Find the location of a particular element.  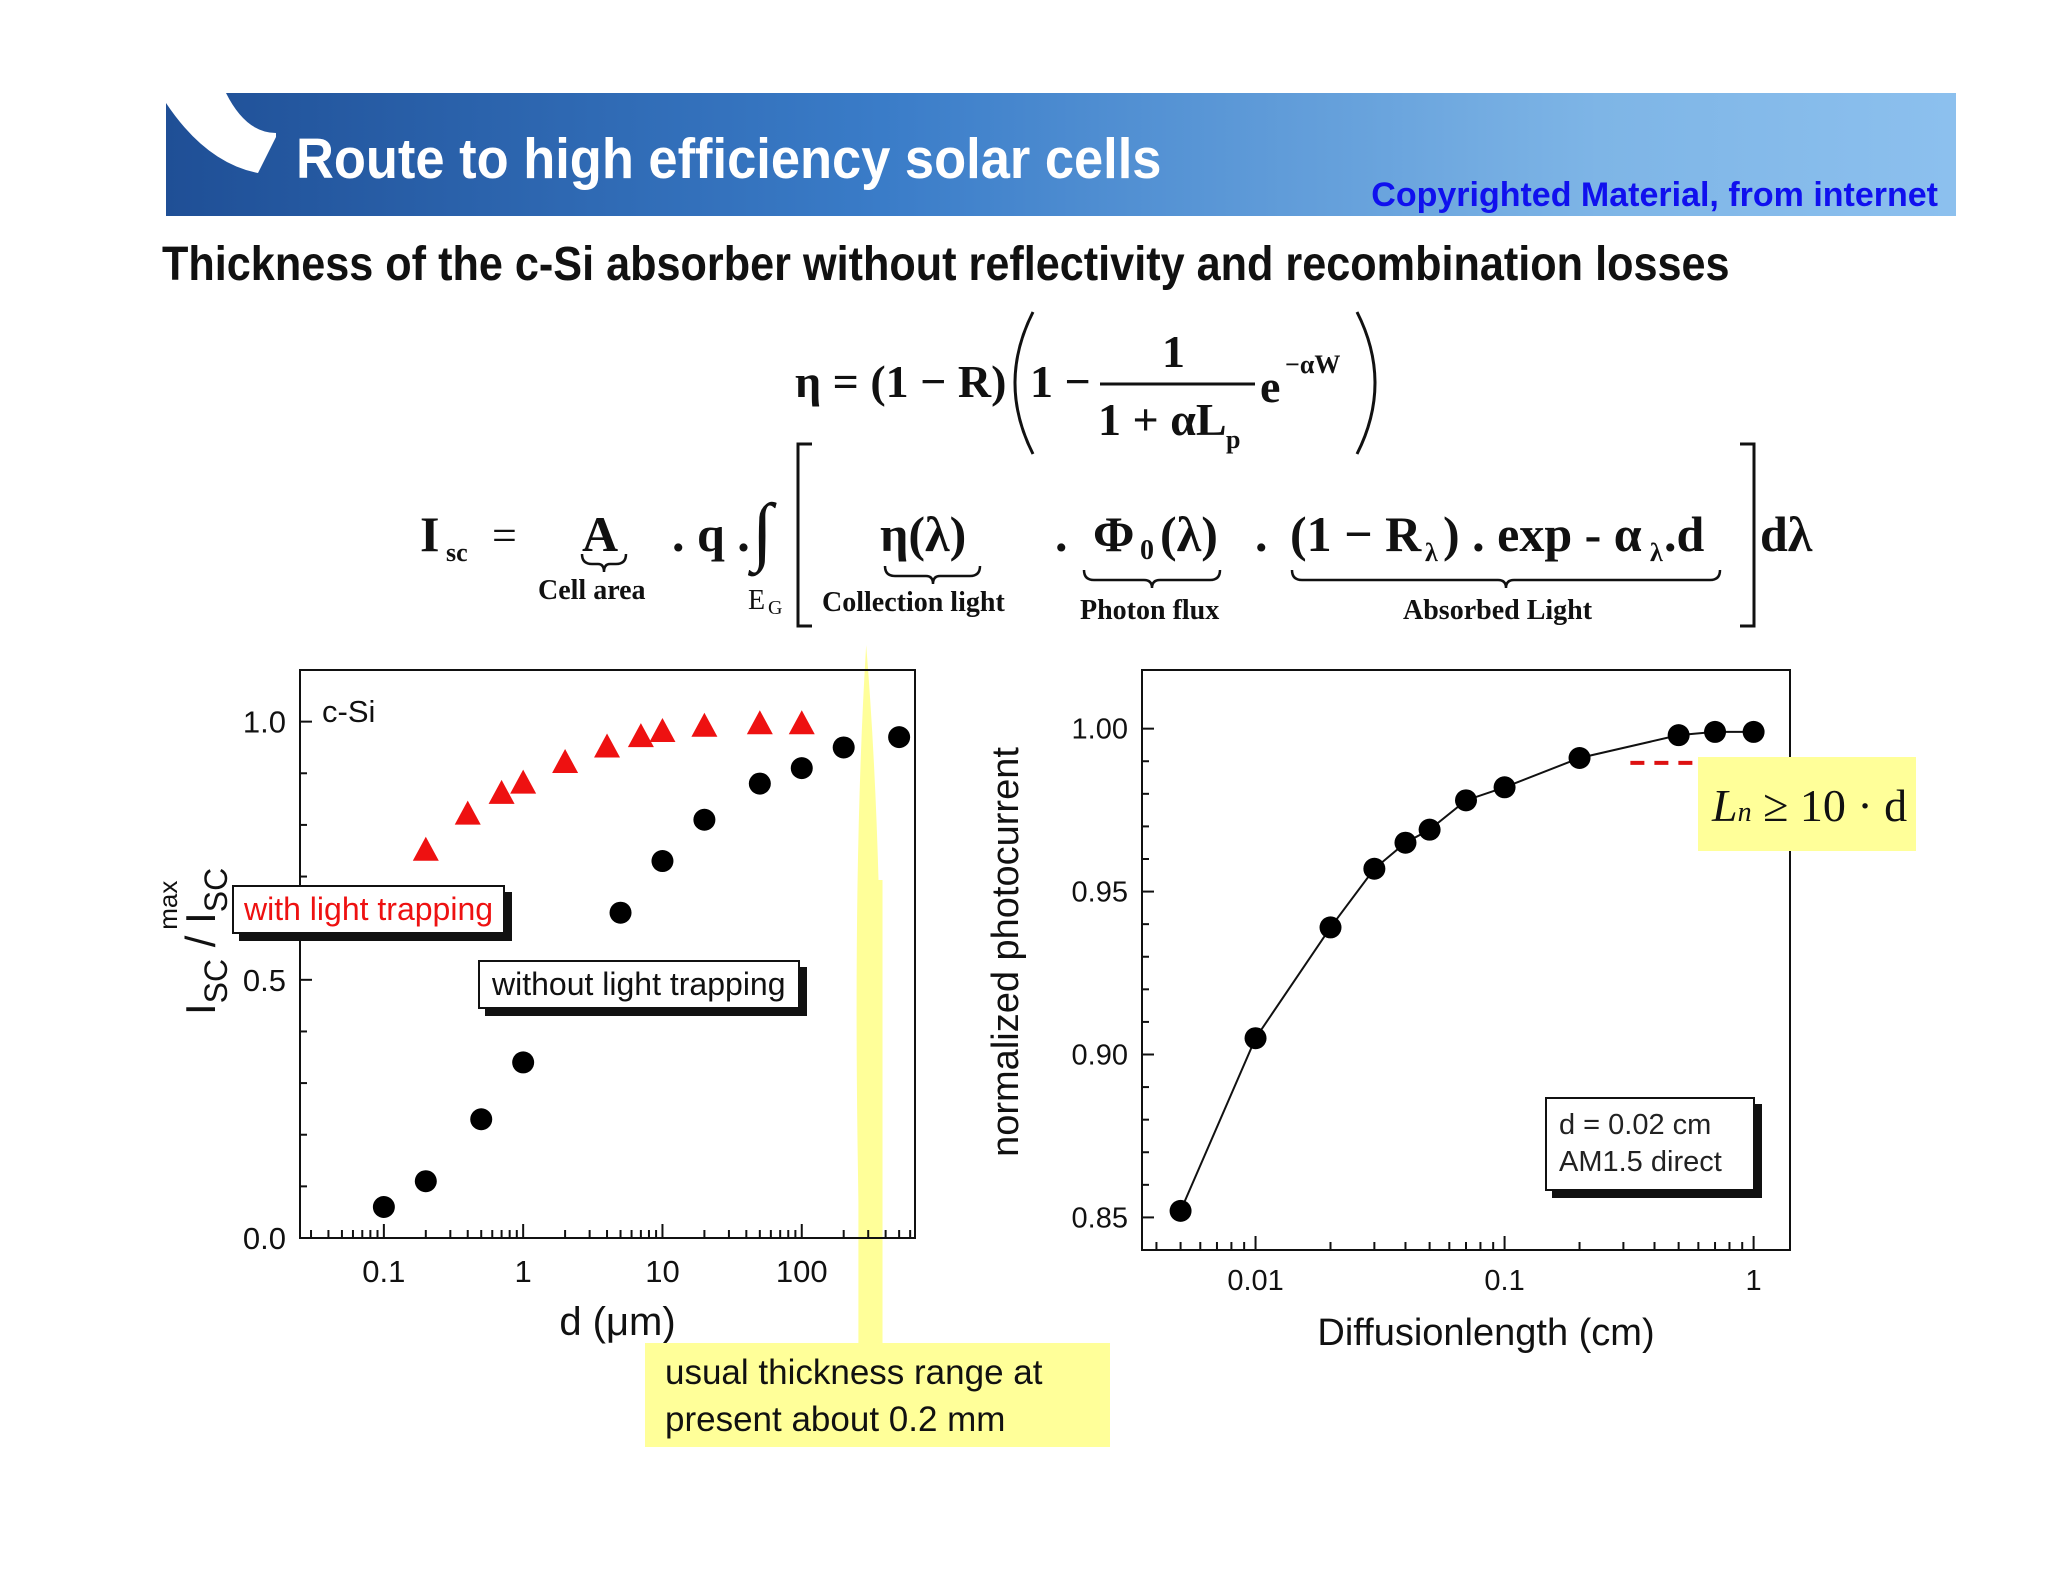

fraction-denominator: 1 + αL is located at coordinates (1162, 419).